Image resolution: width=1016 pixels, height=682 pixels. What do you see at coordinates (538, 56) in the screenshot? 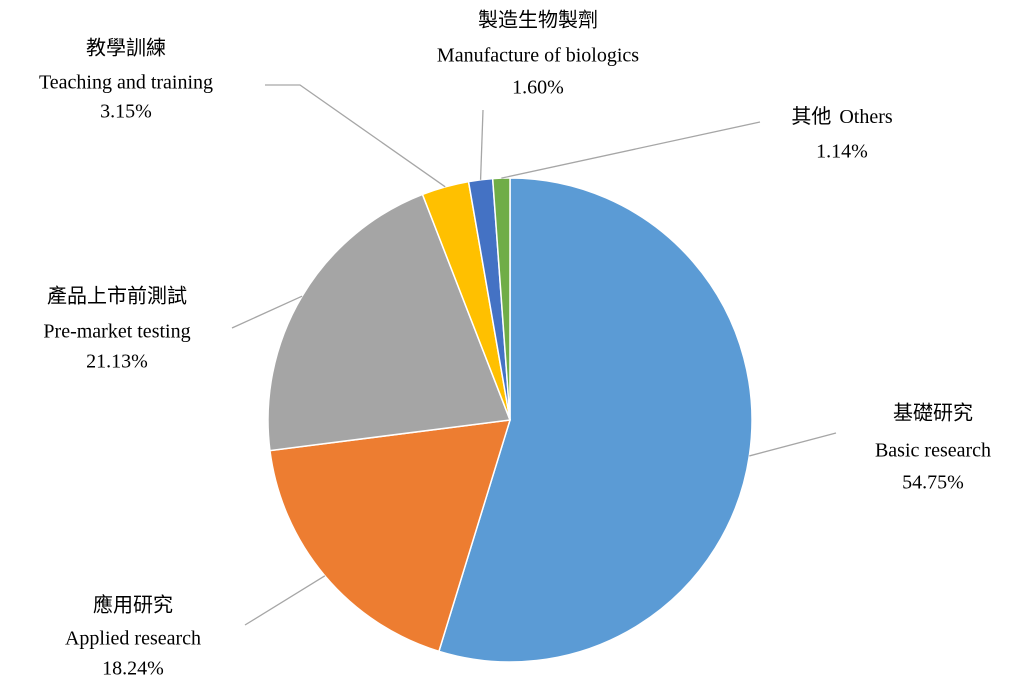
I see `label-en: Manufacture of biologics` at bounding box center [538, 56].